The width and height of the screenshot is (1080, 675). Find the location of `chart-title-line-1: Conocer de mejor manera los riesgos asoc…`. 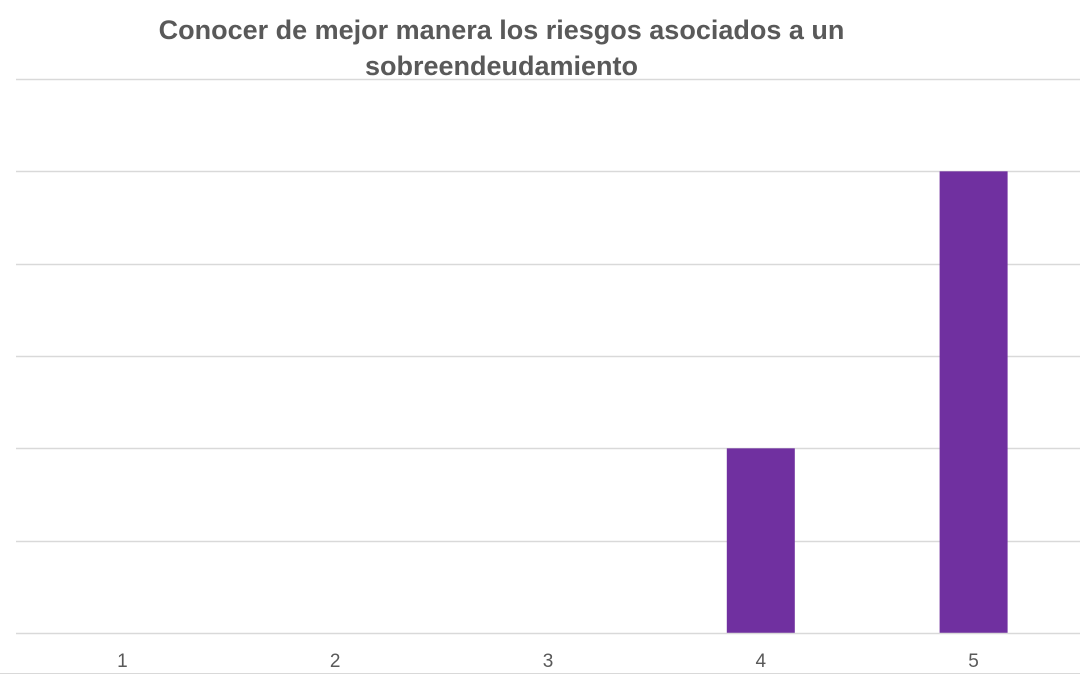

chart-title-line-1: Conocer de mejor manera los riesgos asoc… is located at coordinates (501, 30).